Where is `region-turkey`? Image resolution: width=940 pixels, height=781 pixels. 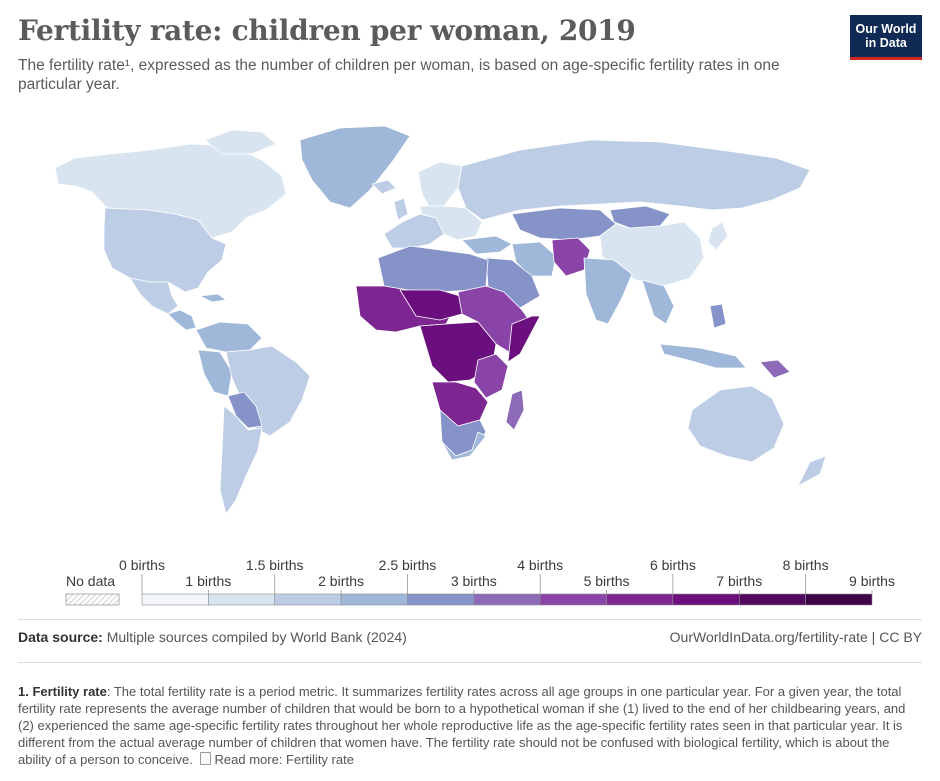 region-turkey is located at coordinates (487, 245).